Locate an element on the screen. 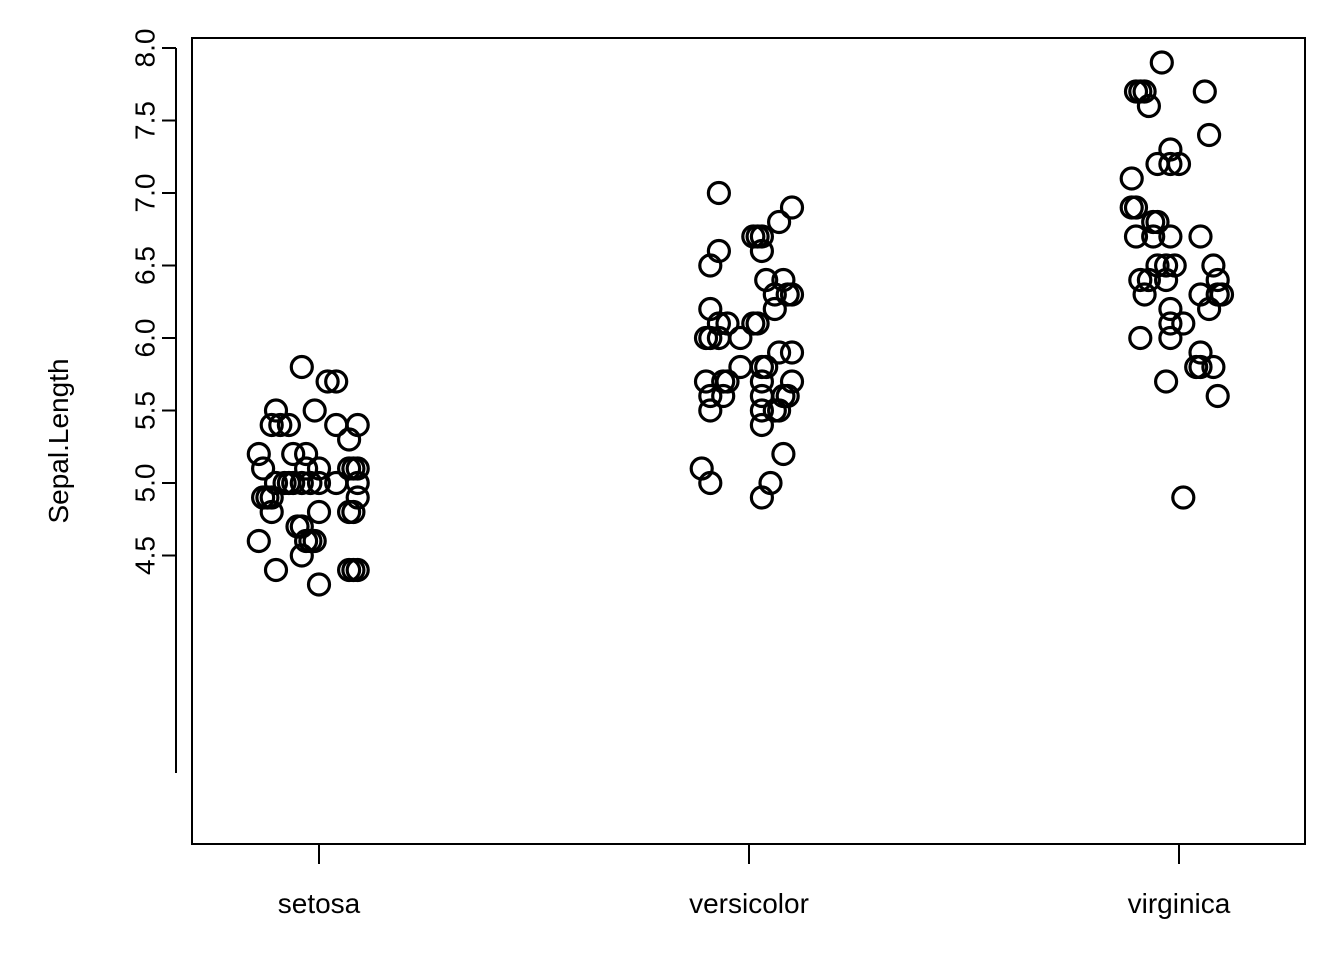 This screenshot has width=1344, height=960. y-tick-label: 4.5 is located at coordinates (145, 555).